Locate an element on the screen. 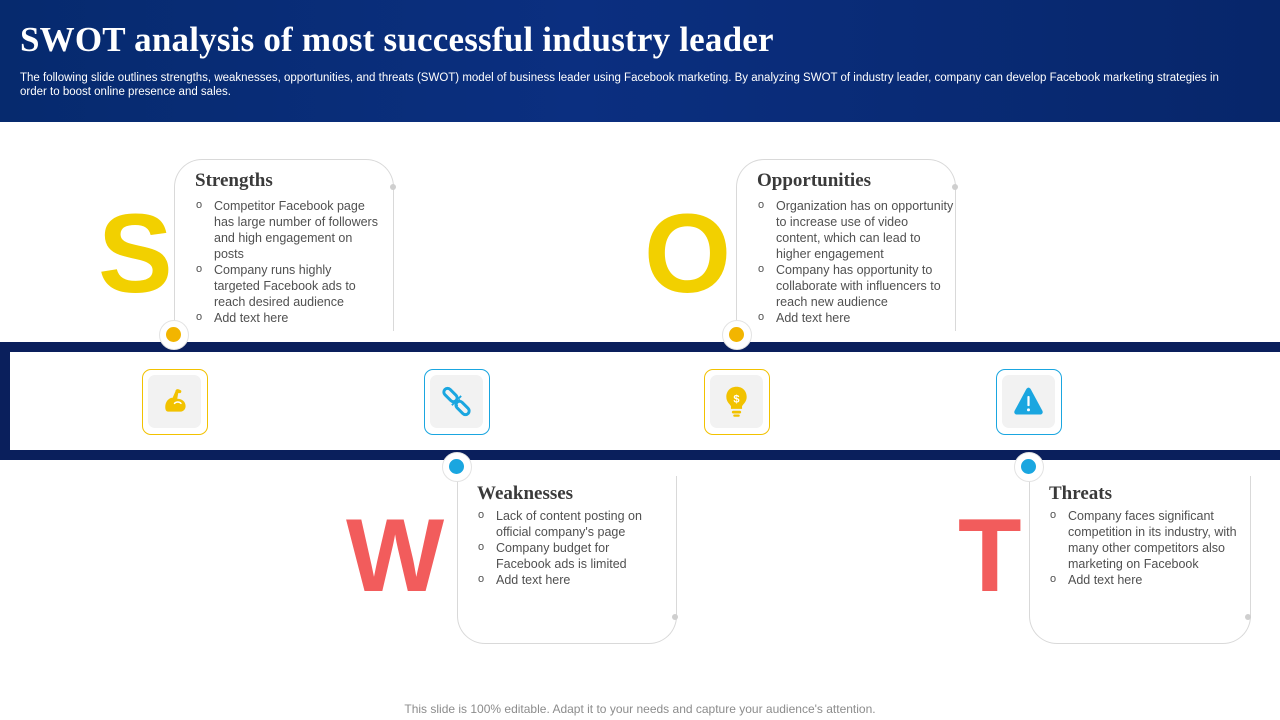 The height and width of the screenshot is (720, 1280). weaknesses-icon-box is located at coordinates (457, 402).